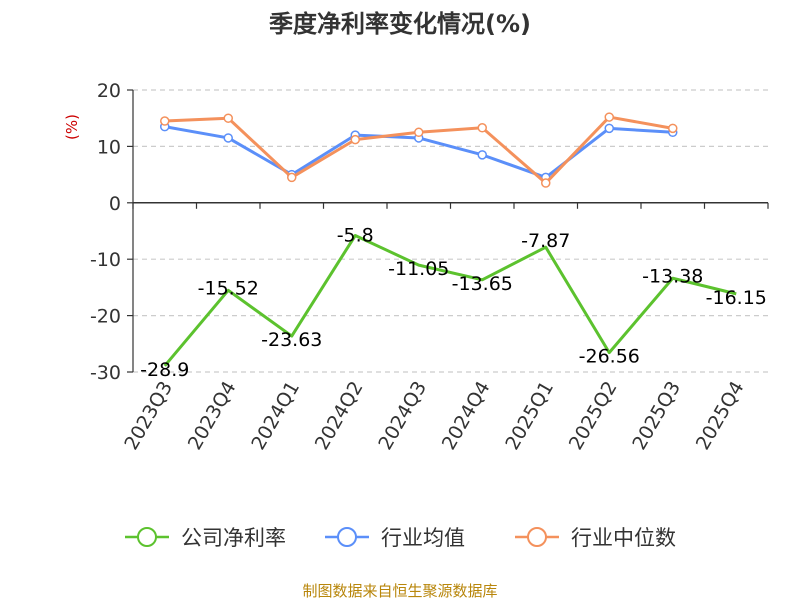 The image size is (800, 600). What do you see at coordinates (399, 591) in the screenshot?
I see `source-note: 制图数据来自恒生聚源数据库` at bounding box center [399, 591].